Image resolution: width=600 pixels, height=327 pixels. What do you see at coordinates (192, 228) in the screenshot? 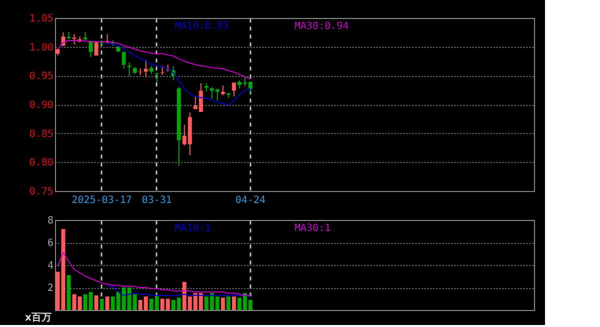
I see `text: MA10:1` at bounding box center [192, 228].